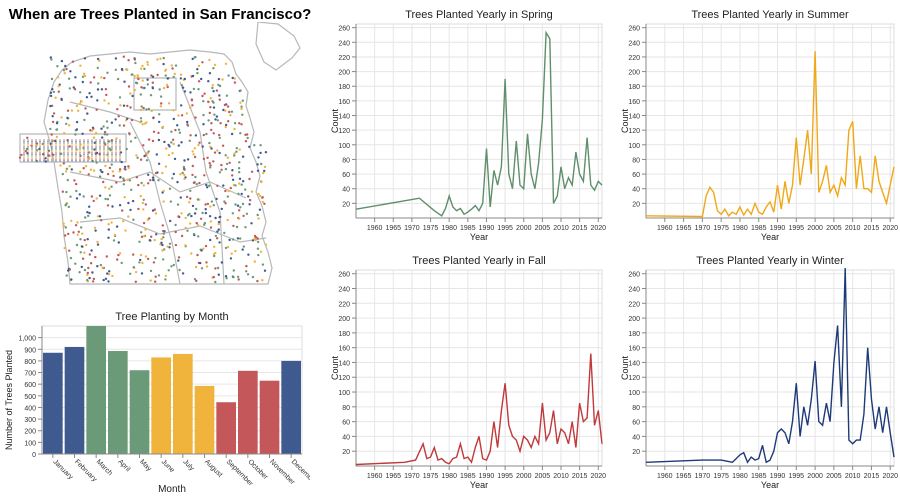  Describe the element at coordinates (412, 228) in the screenshot. I see `x-tick-label: 1970` at that location.